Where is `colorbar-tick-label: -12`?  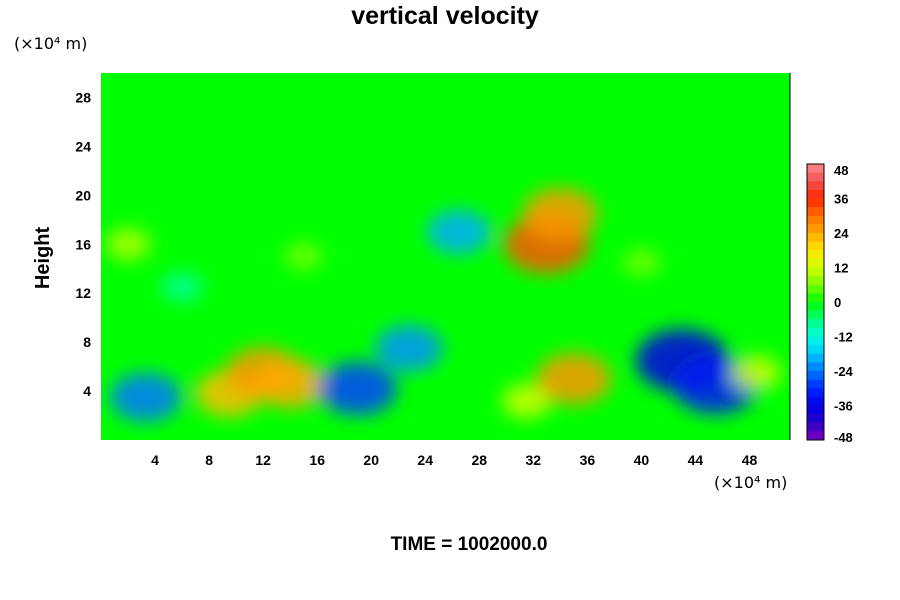 colorbar-tick-label: -12 is located at coordinates (843, 337).